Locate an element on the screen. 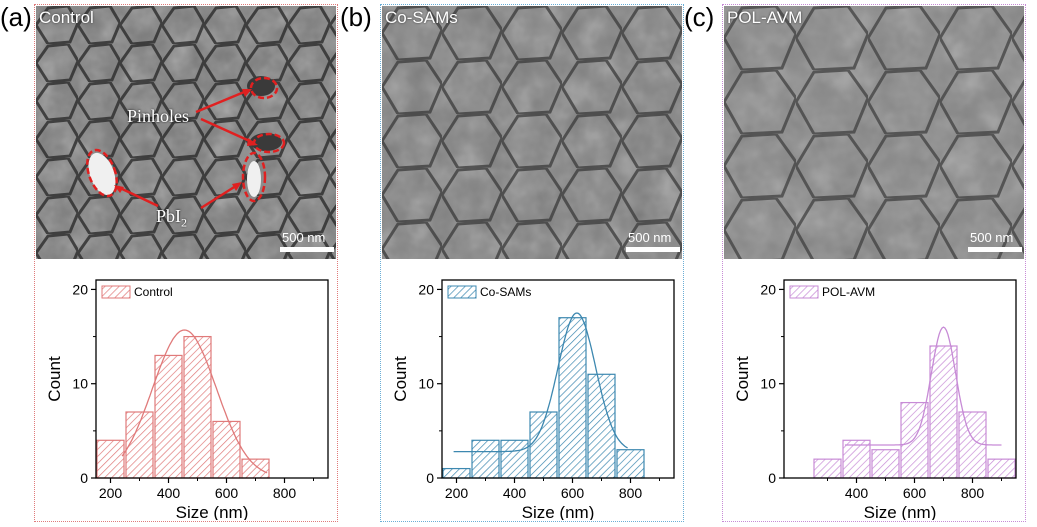 The width and height of the screenshot is (1037, 527). scalebar-label-control: 500 nm is located at coordinates (304, 237).